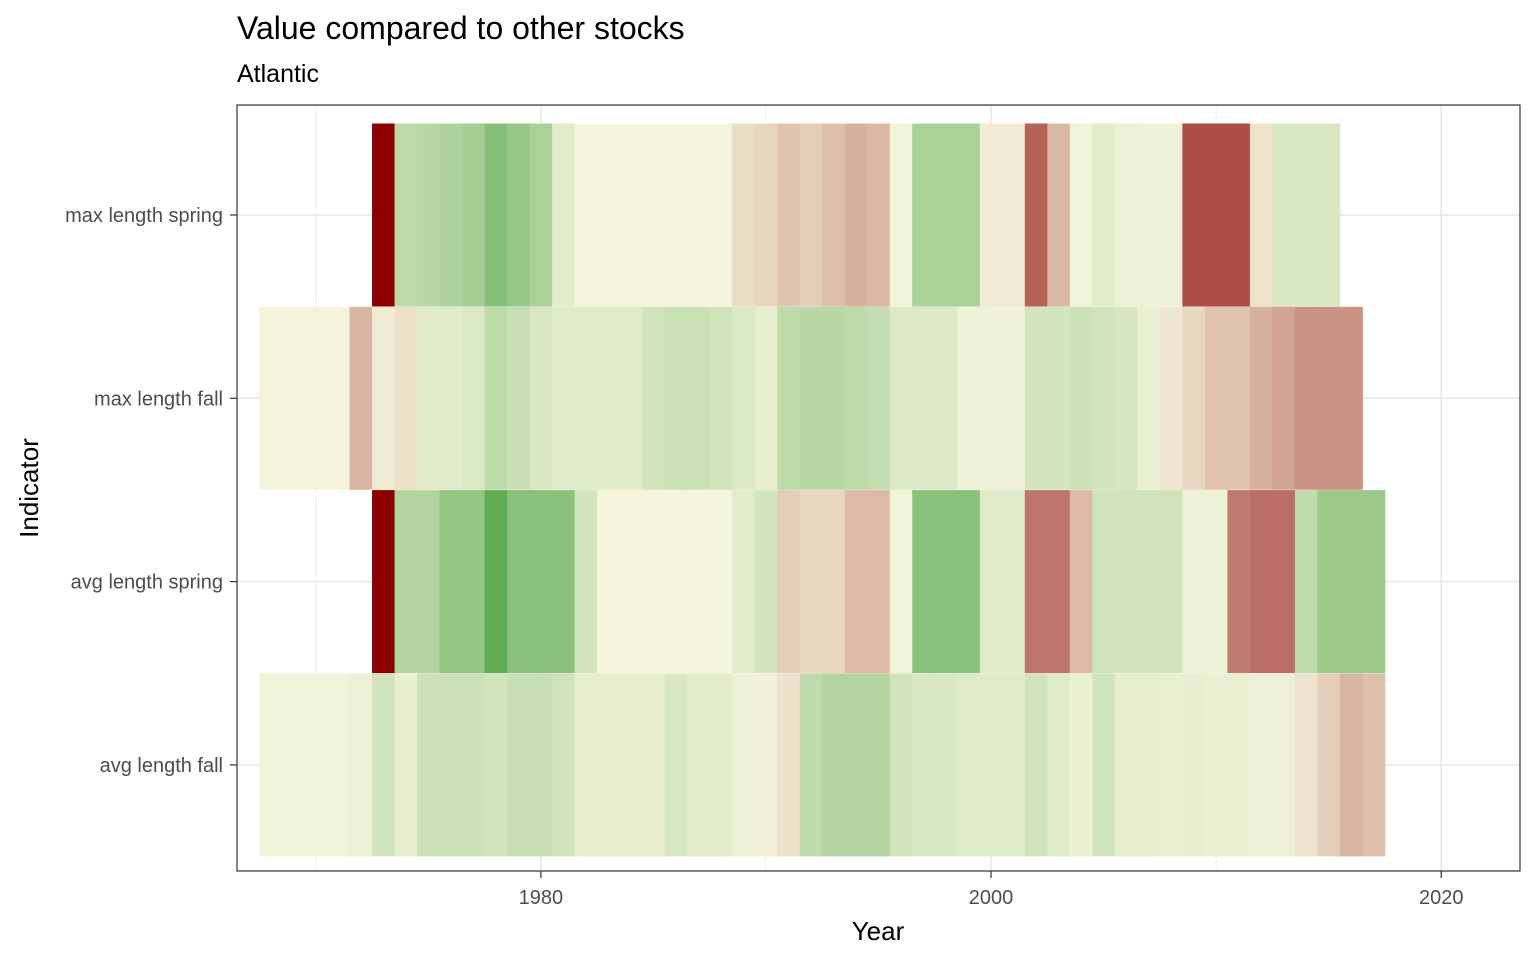 The height and width of the screenshot is (960, 1536). I want to click on y-tick-label: max length fall, so click(158, 399).